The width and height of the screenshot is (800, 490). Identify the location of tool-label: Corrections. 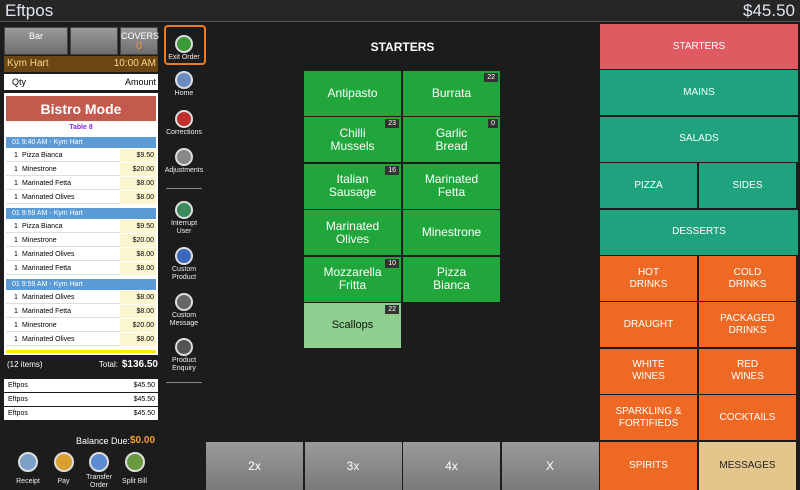
(184, 132).